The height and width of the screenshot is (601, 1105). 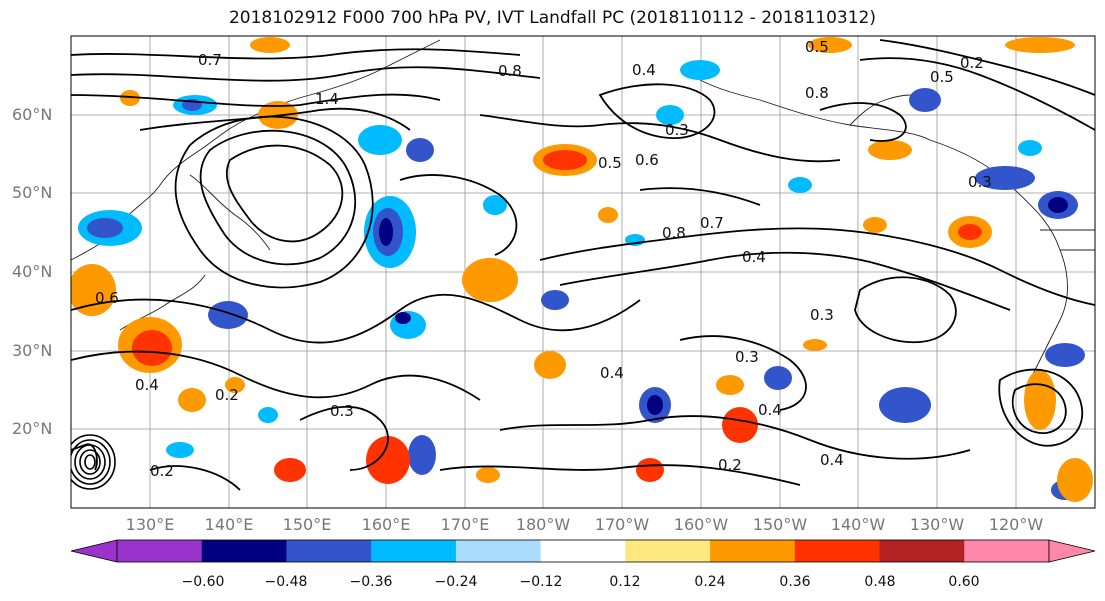 What do you see at coordinates (307, 524) in the screenshot?
I see `lon-label: 150°E` at bounding box center [307, 524].